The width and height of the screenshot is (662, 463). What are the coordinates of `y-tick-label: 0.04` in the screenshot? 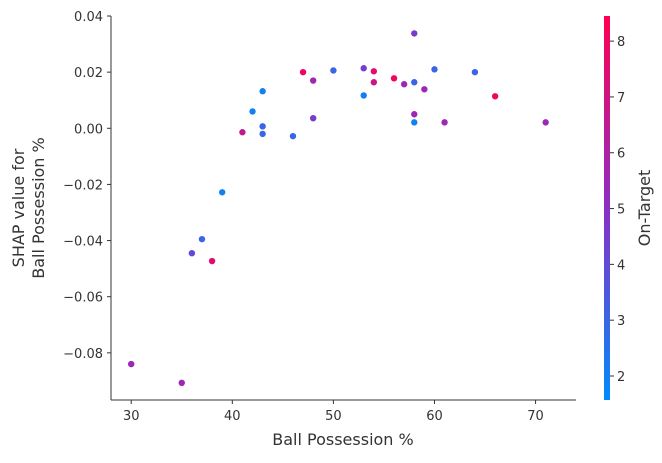 It's located at (88, 17).